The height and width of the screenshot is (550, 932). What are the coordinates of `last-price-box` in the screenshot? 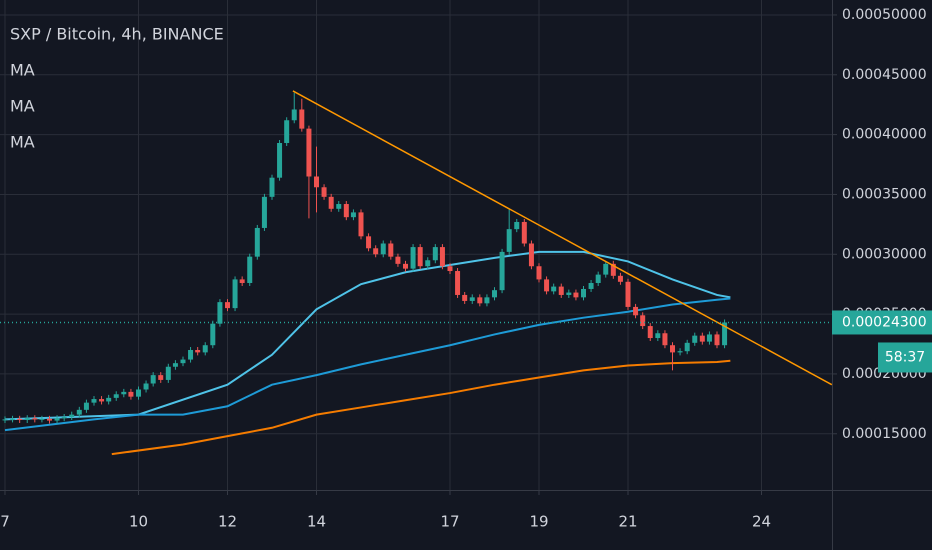 It's located at (882, 322).